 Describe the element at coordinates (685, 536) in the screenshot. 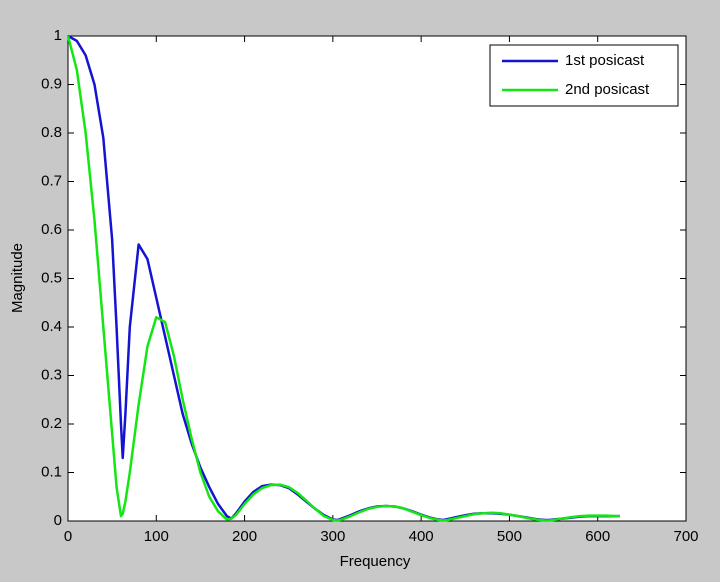

I see `x-tick-label: 700` at that location.